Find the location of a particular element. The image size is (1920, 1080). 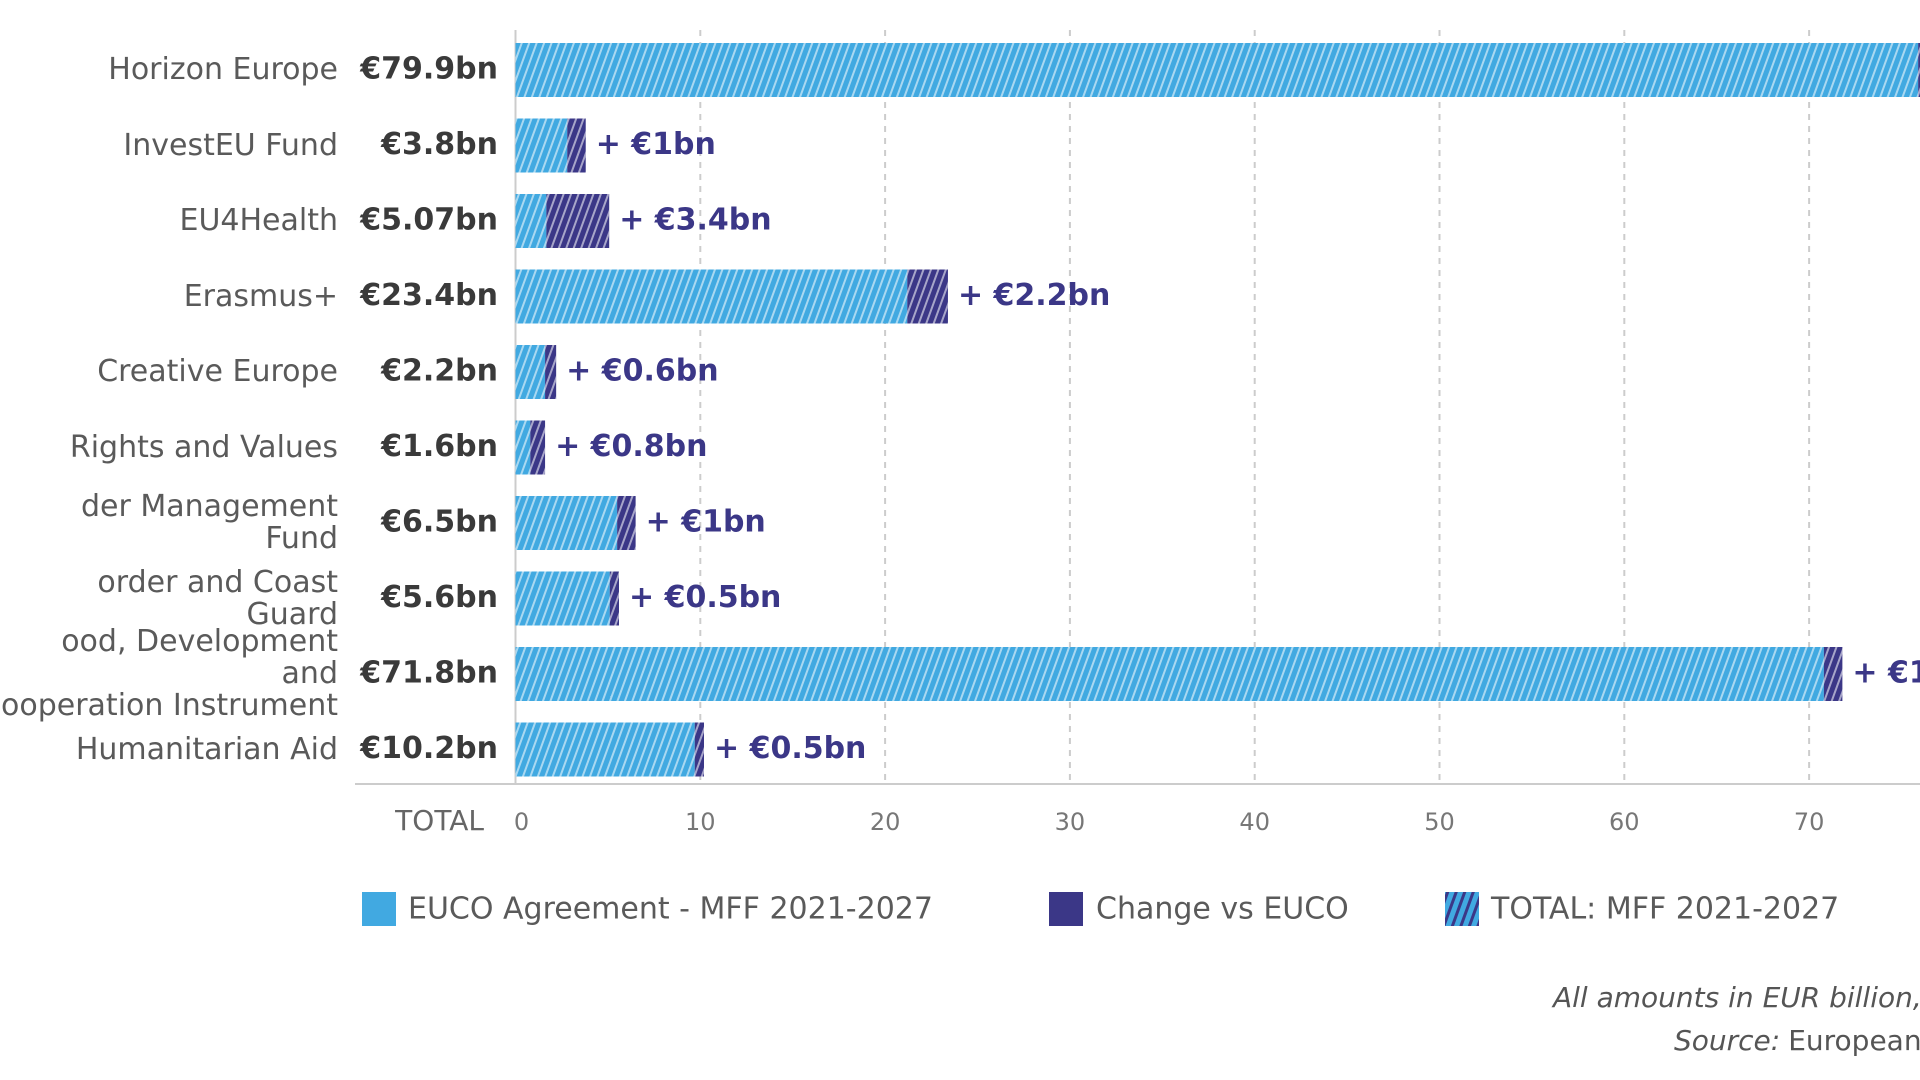

category-label: Creative Europe is located at coordinates (217, 371).